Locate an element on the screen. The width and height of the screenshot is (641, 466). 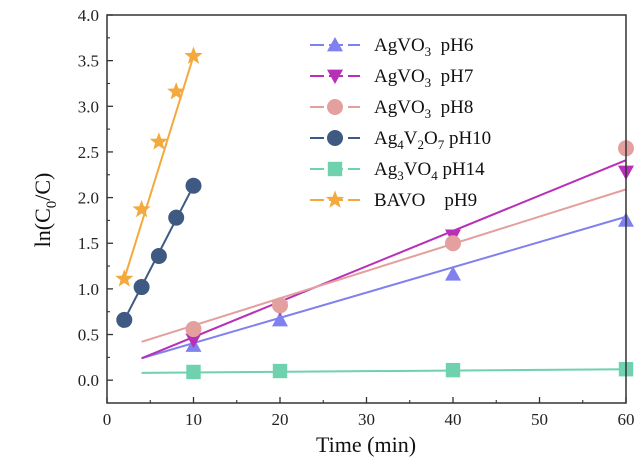
y-tick-label: 1.5 is located at coordinates (88, 243).